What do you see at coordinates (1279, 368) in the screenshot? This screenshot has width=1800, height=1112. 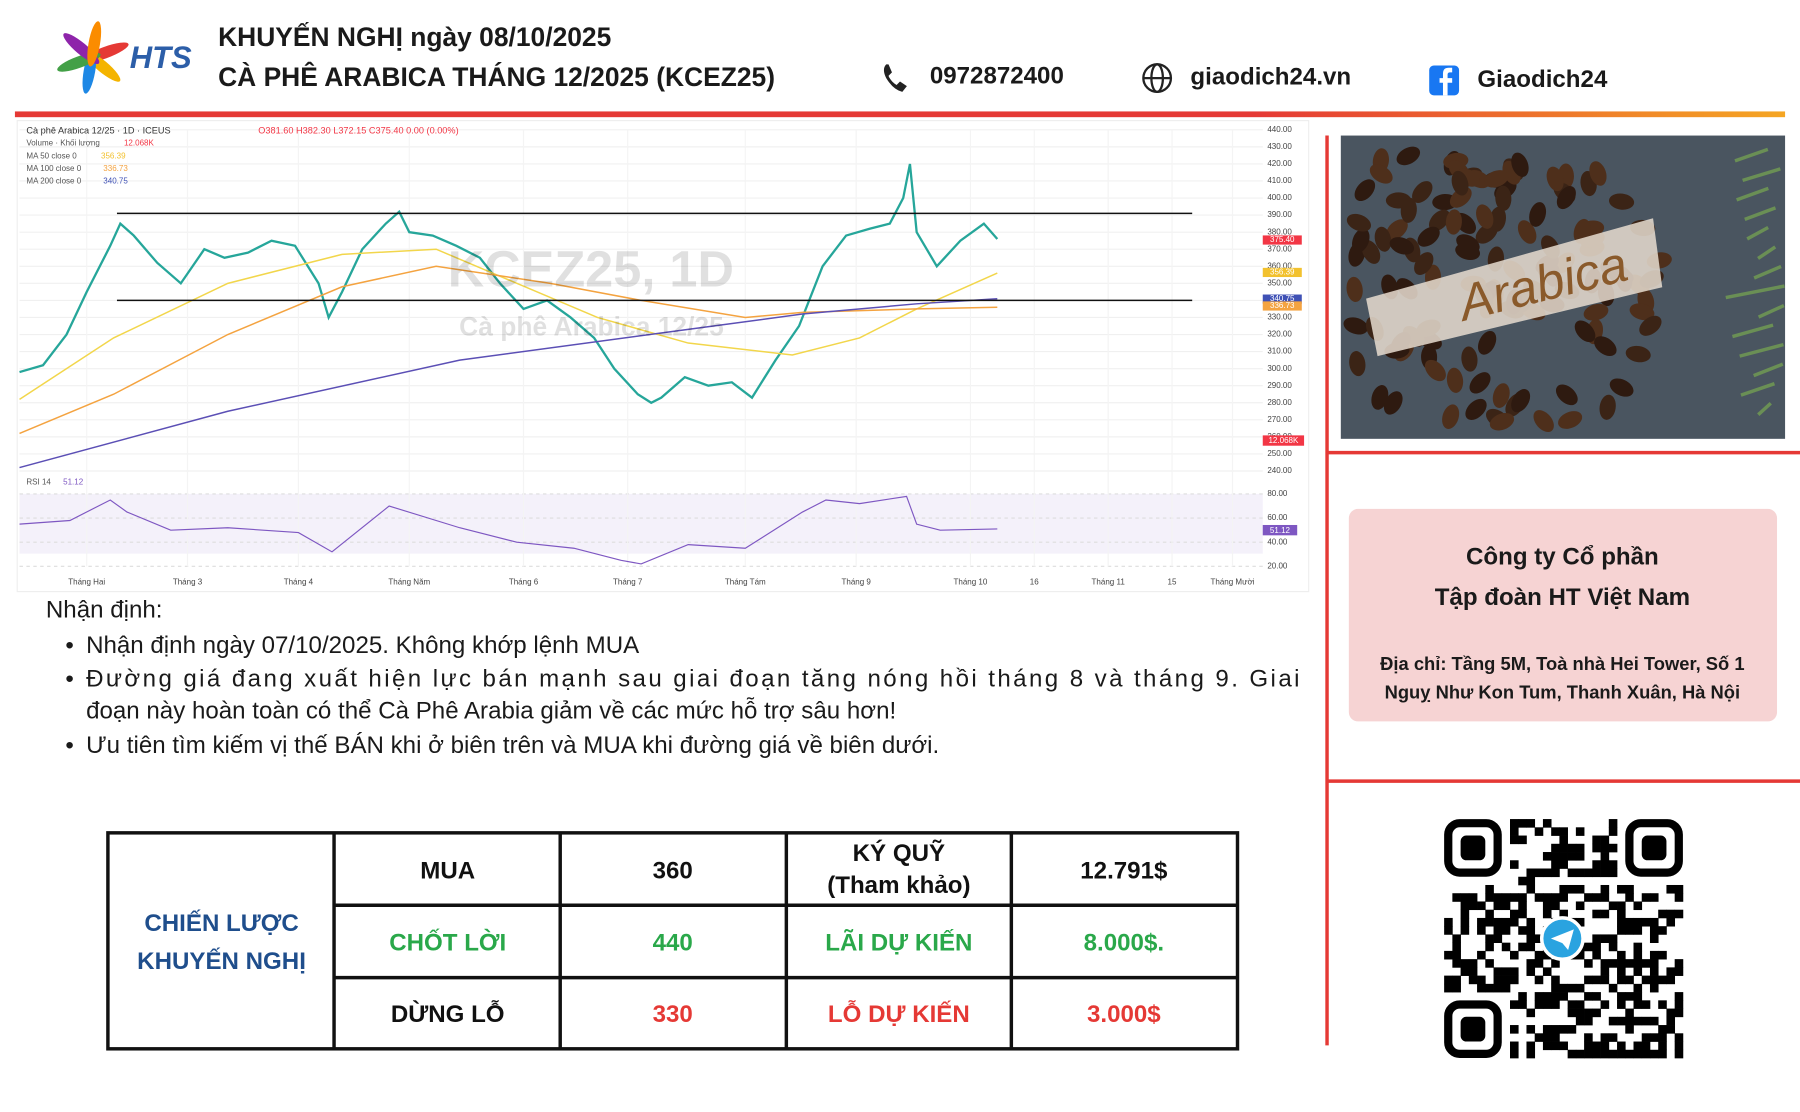 I see `y-tick-label: 300.00` at bounding box center [1279, 368].